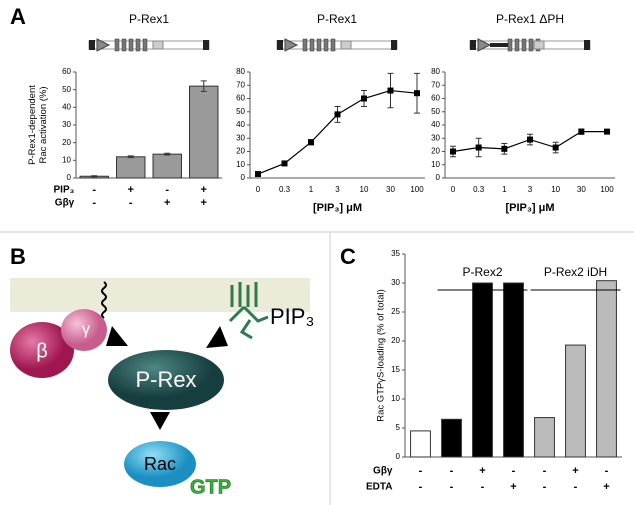  I want to click on gamma-subunit, so click(84, 330).